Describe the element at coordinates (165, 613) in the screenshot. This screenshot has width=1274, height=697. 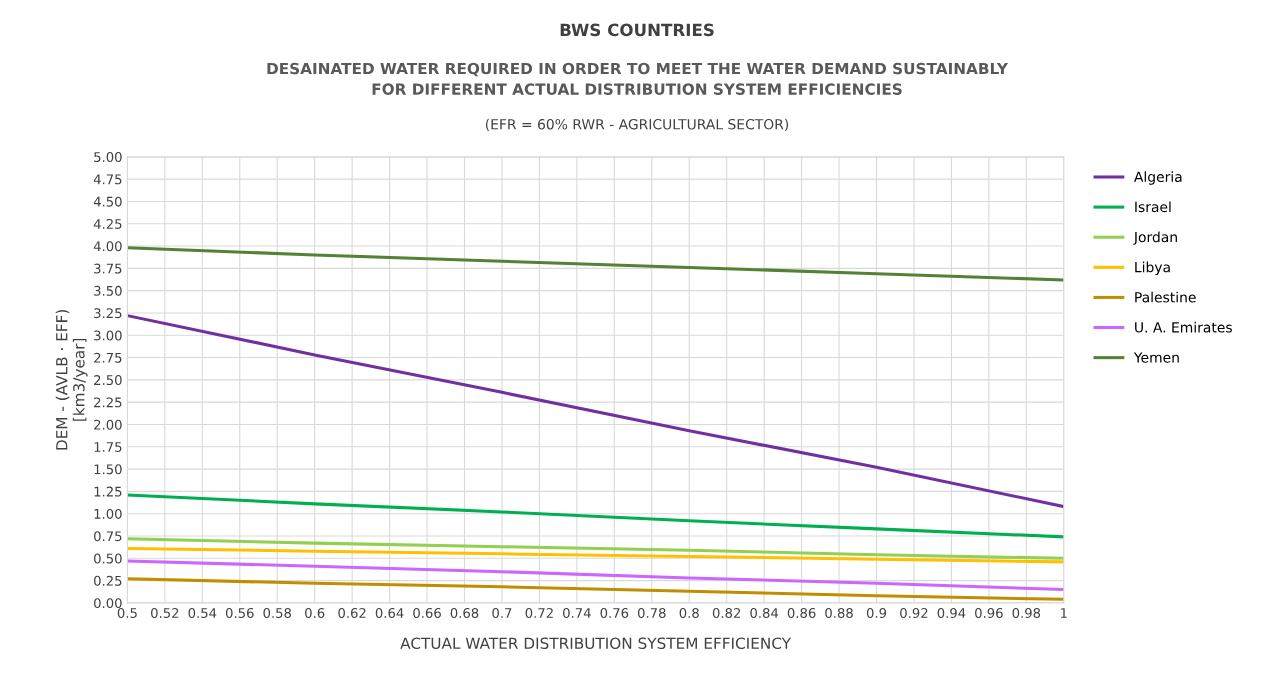
I see `x-tick-label: 0.52` at that location.